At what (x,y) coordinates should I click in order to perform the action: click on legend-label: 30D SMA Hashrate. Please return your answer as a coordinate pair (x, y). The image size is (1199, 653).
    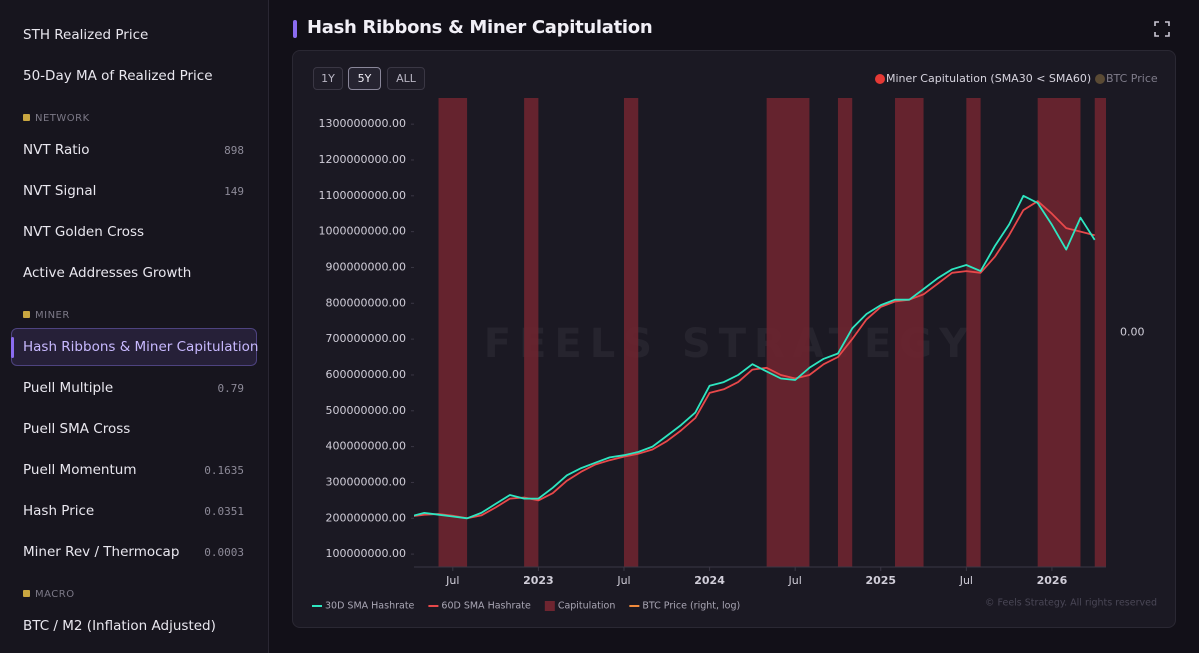
    Looking at the image, I should click on (370, 606).